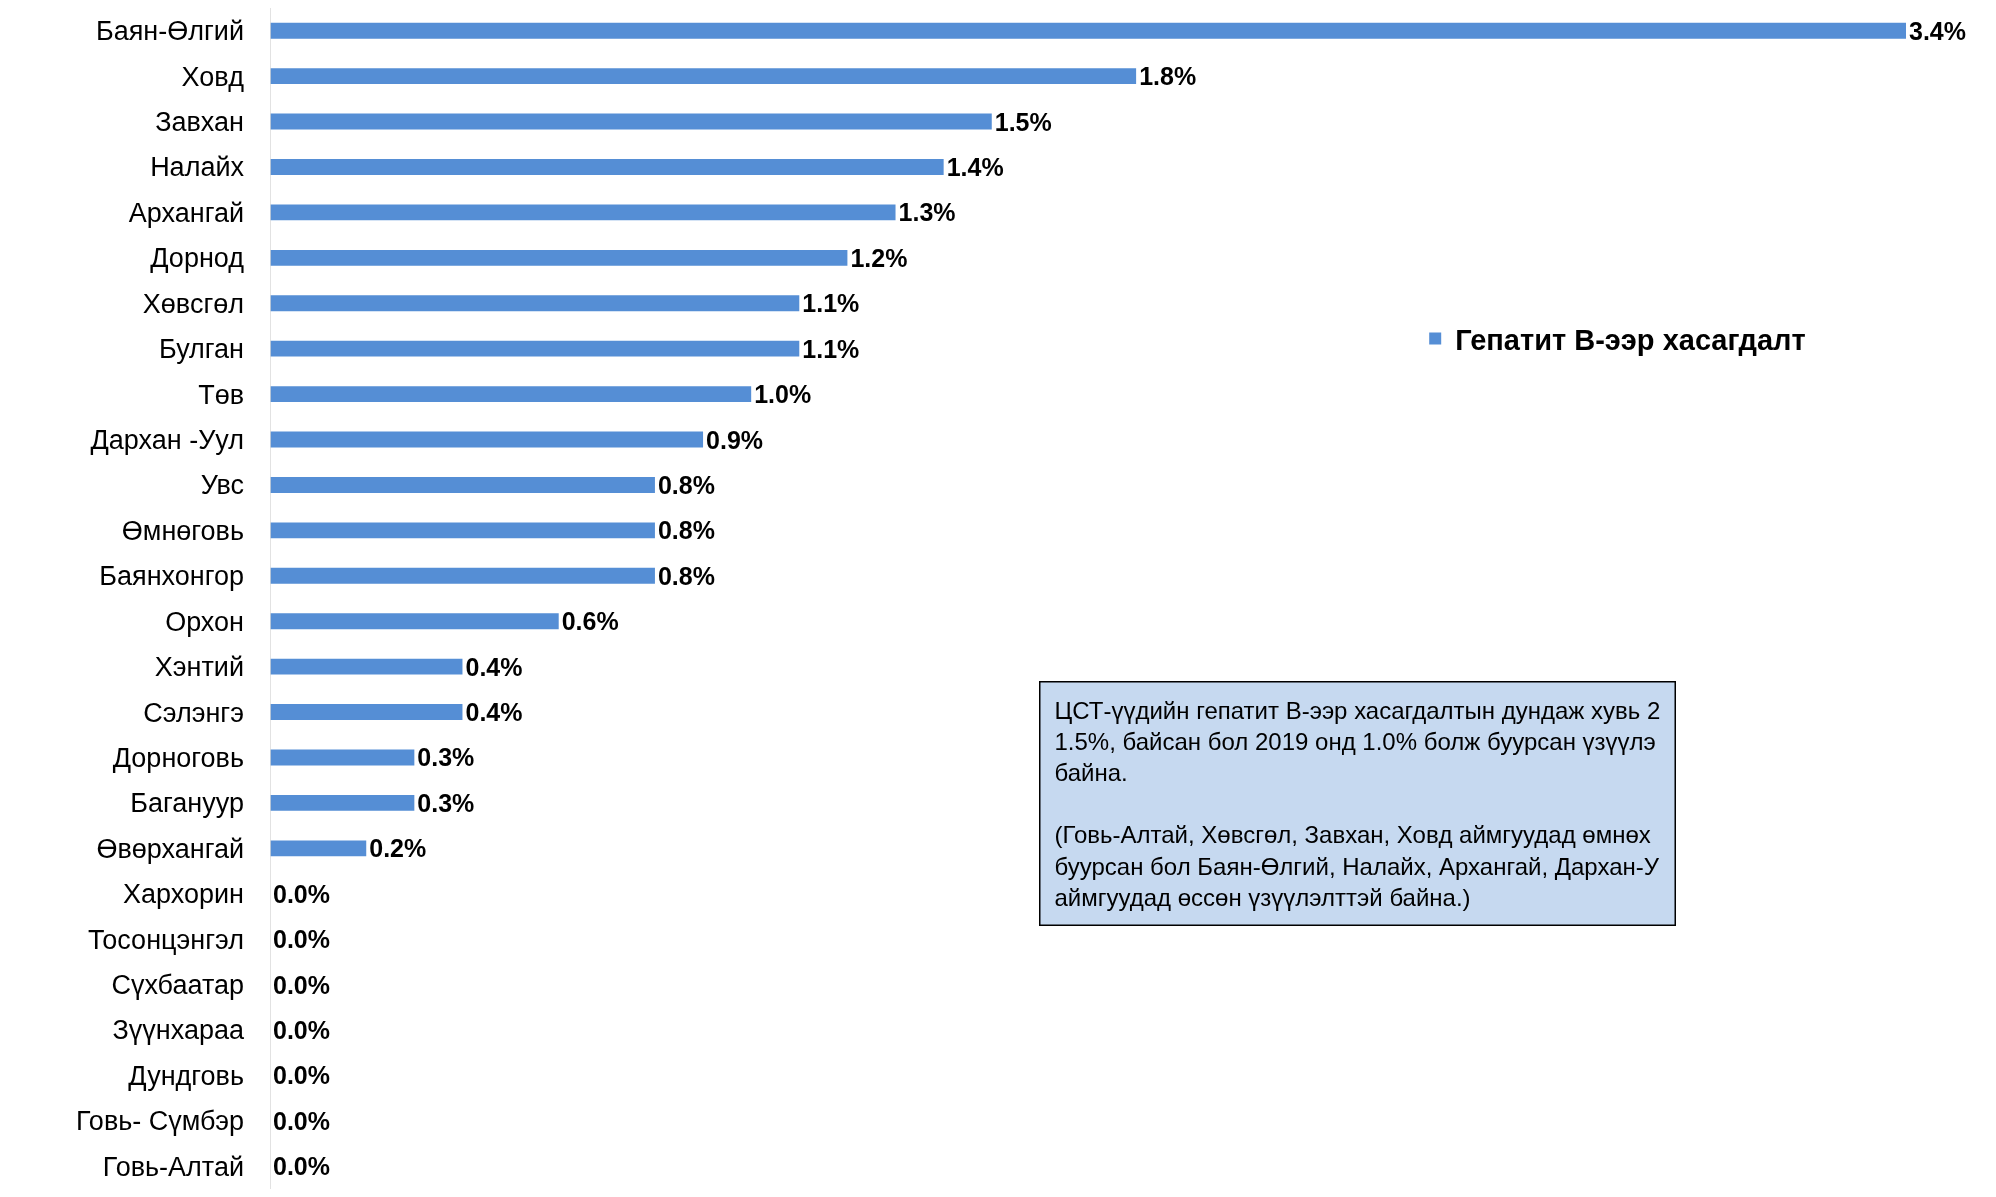  What do you see at coordinates (173, 1166) in the screenshot?
I see `y-tick-label: Говь-Алтай` at bounding box center [173, 1166].